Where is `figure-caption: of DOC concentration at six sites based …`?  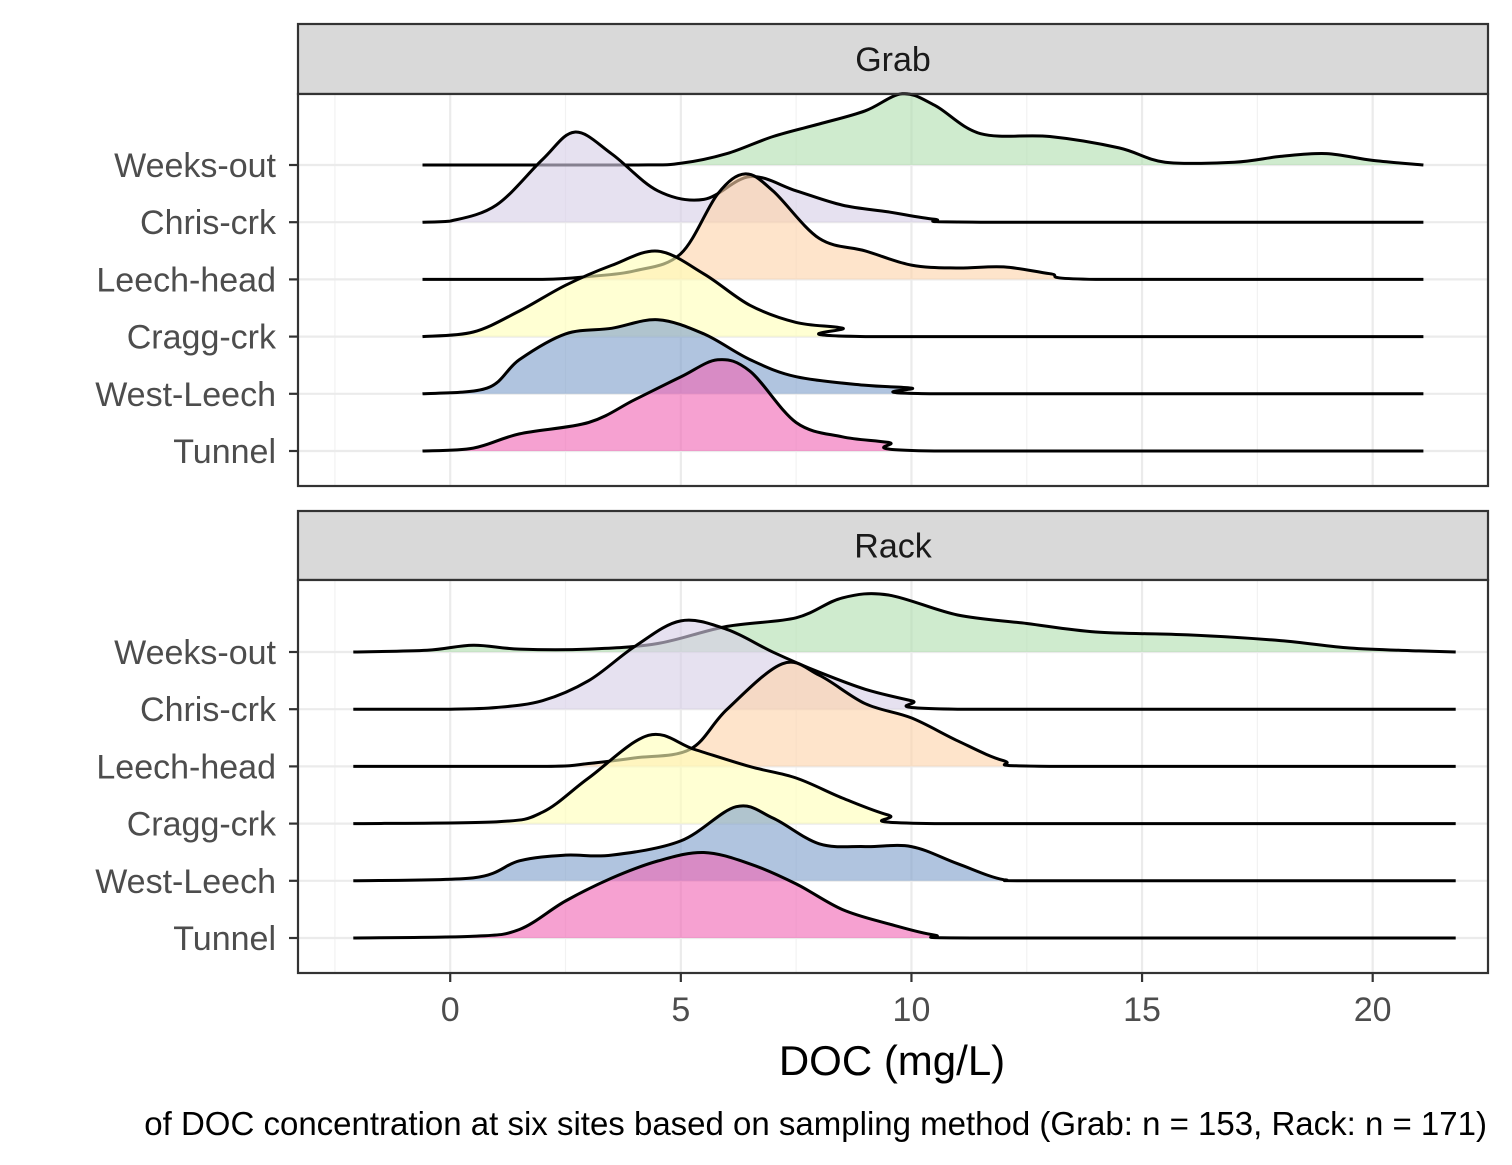
figure-caption: of DOC concentration at six sites based … is located at coordinates (815, 1123).